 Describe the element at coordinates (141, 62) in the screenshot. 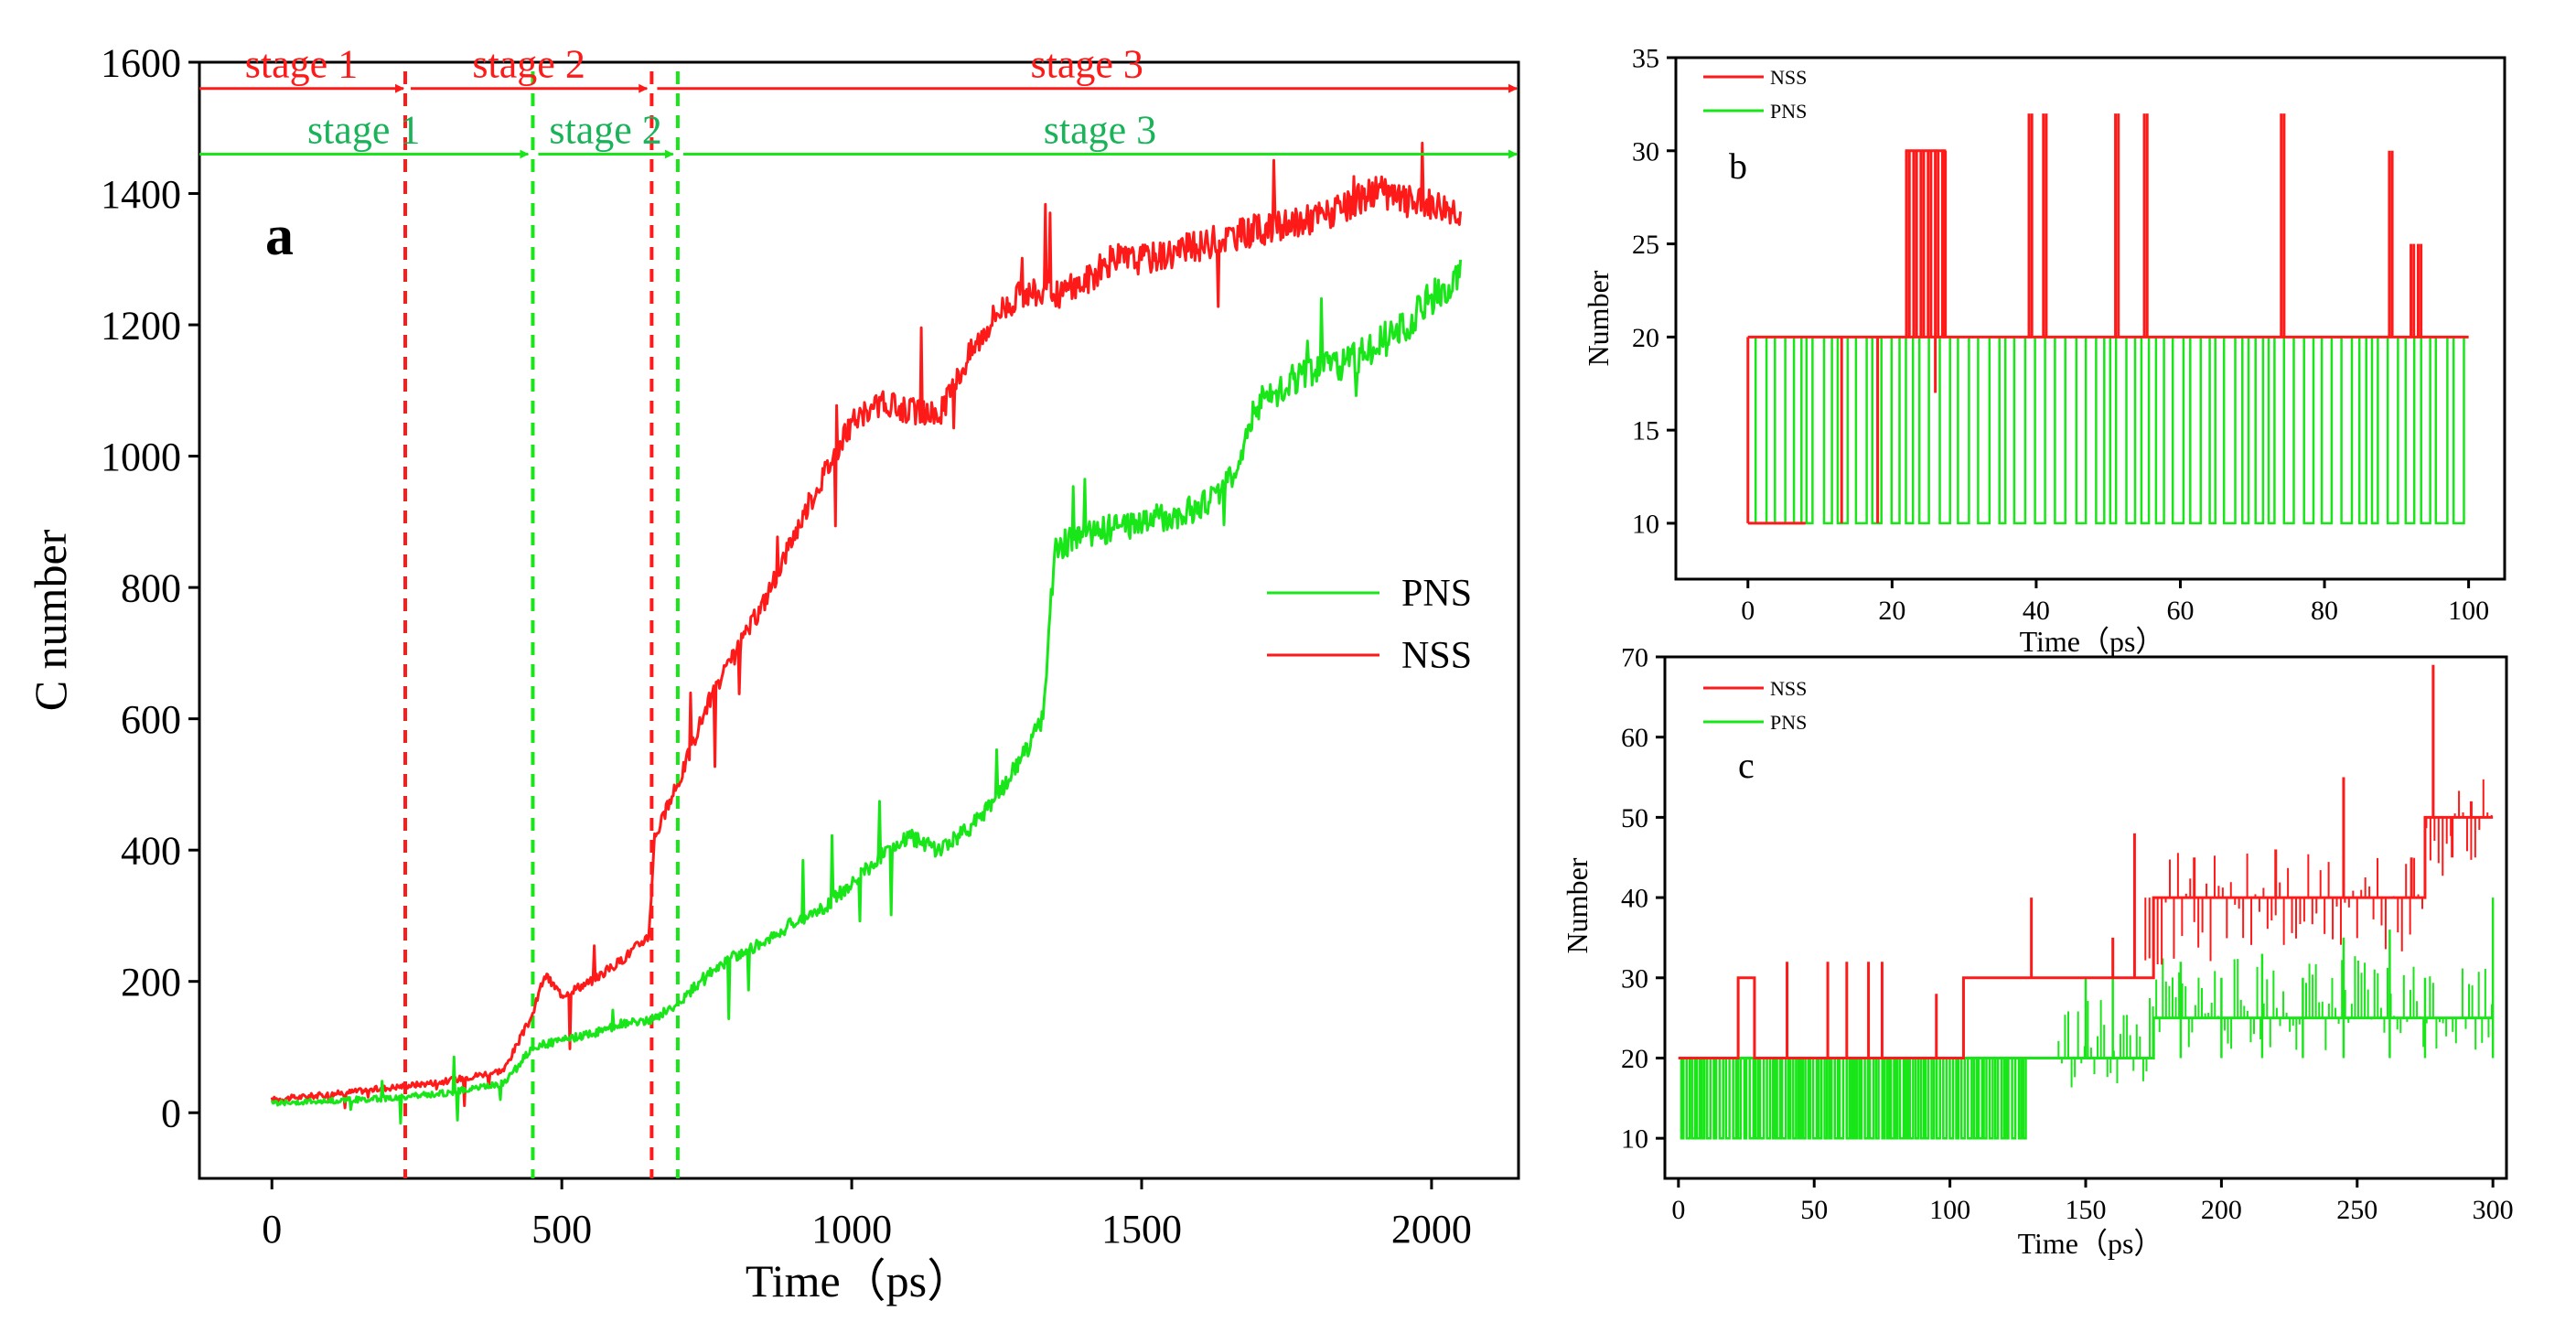

I see `panel-a-ytick-label: 1600` at that location.